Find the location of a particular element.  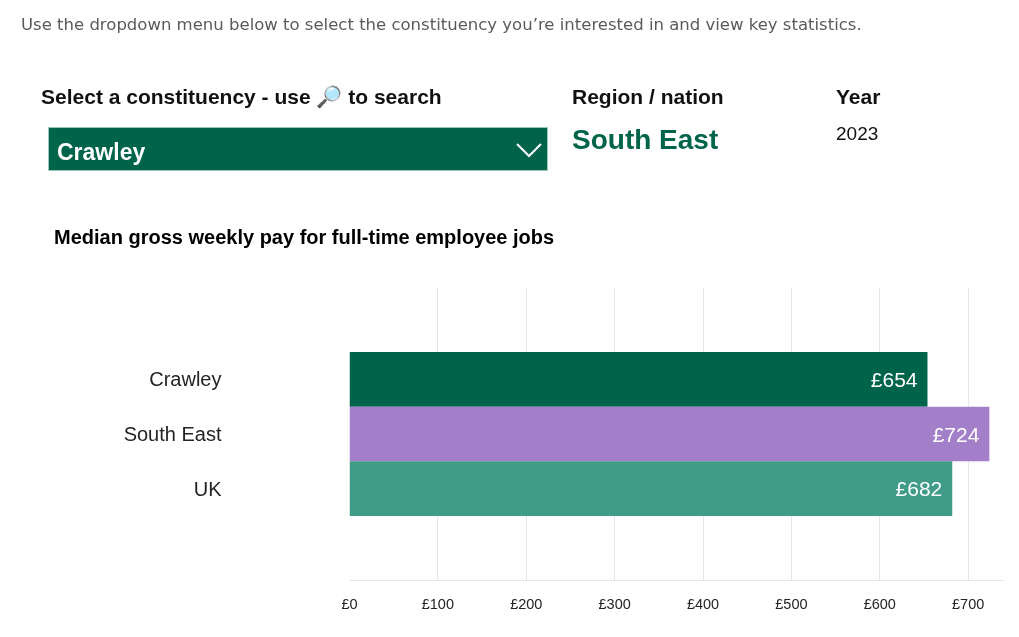

x-tick-label: £500 is located at coordinates (791, 603).